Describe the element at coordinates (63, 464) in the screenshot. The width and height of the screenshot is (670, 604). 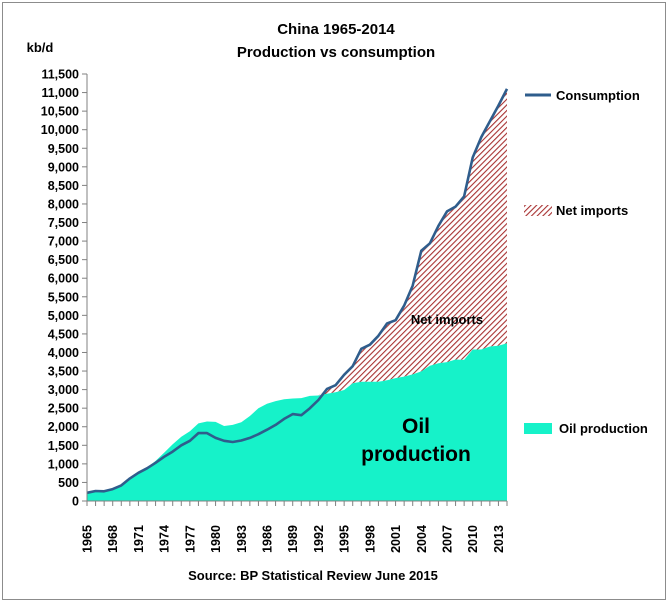
I see `y-tick-label: 1,000` at that location.